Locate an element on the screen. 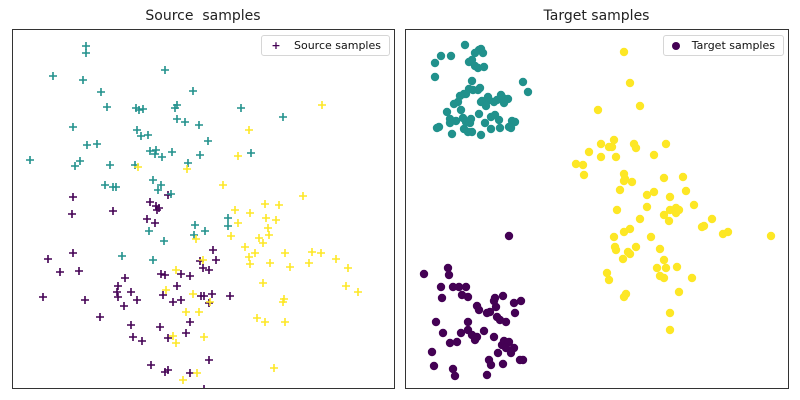 The width and height of the screenshot is (800, 400). target-panel-title: Target samples is located at coordinates (596, 16).